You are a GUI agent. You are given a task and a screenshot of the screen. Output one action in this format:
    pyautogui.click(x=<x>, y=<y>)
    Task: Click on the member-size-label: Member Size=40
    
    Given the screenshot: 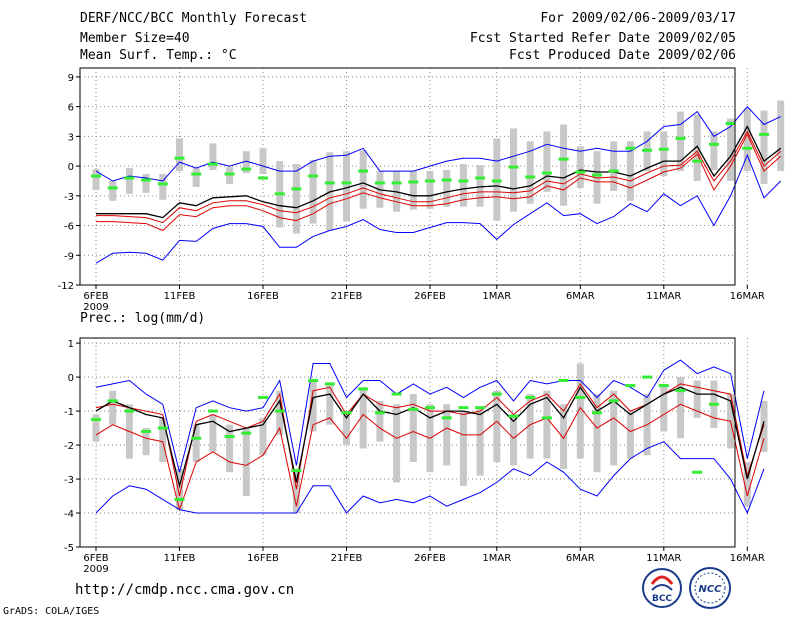 What is the action you would take?
    pyautogui.click(x=135, y=38)
    